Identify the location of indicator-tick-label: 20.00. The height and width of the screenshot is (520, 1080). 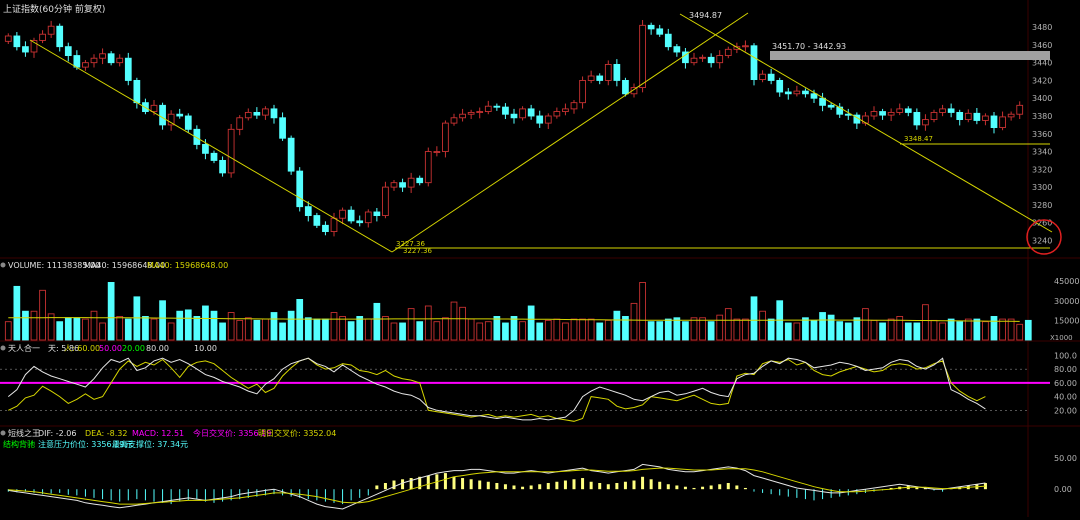
(1065, 410).